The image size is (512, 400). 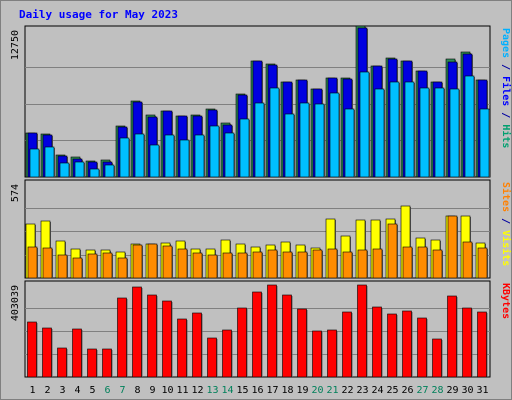 I want to click on legend-visits-1: /, so click(x=505, y=221).